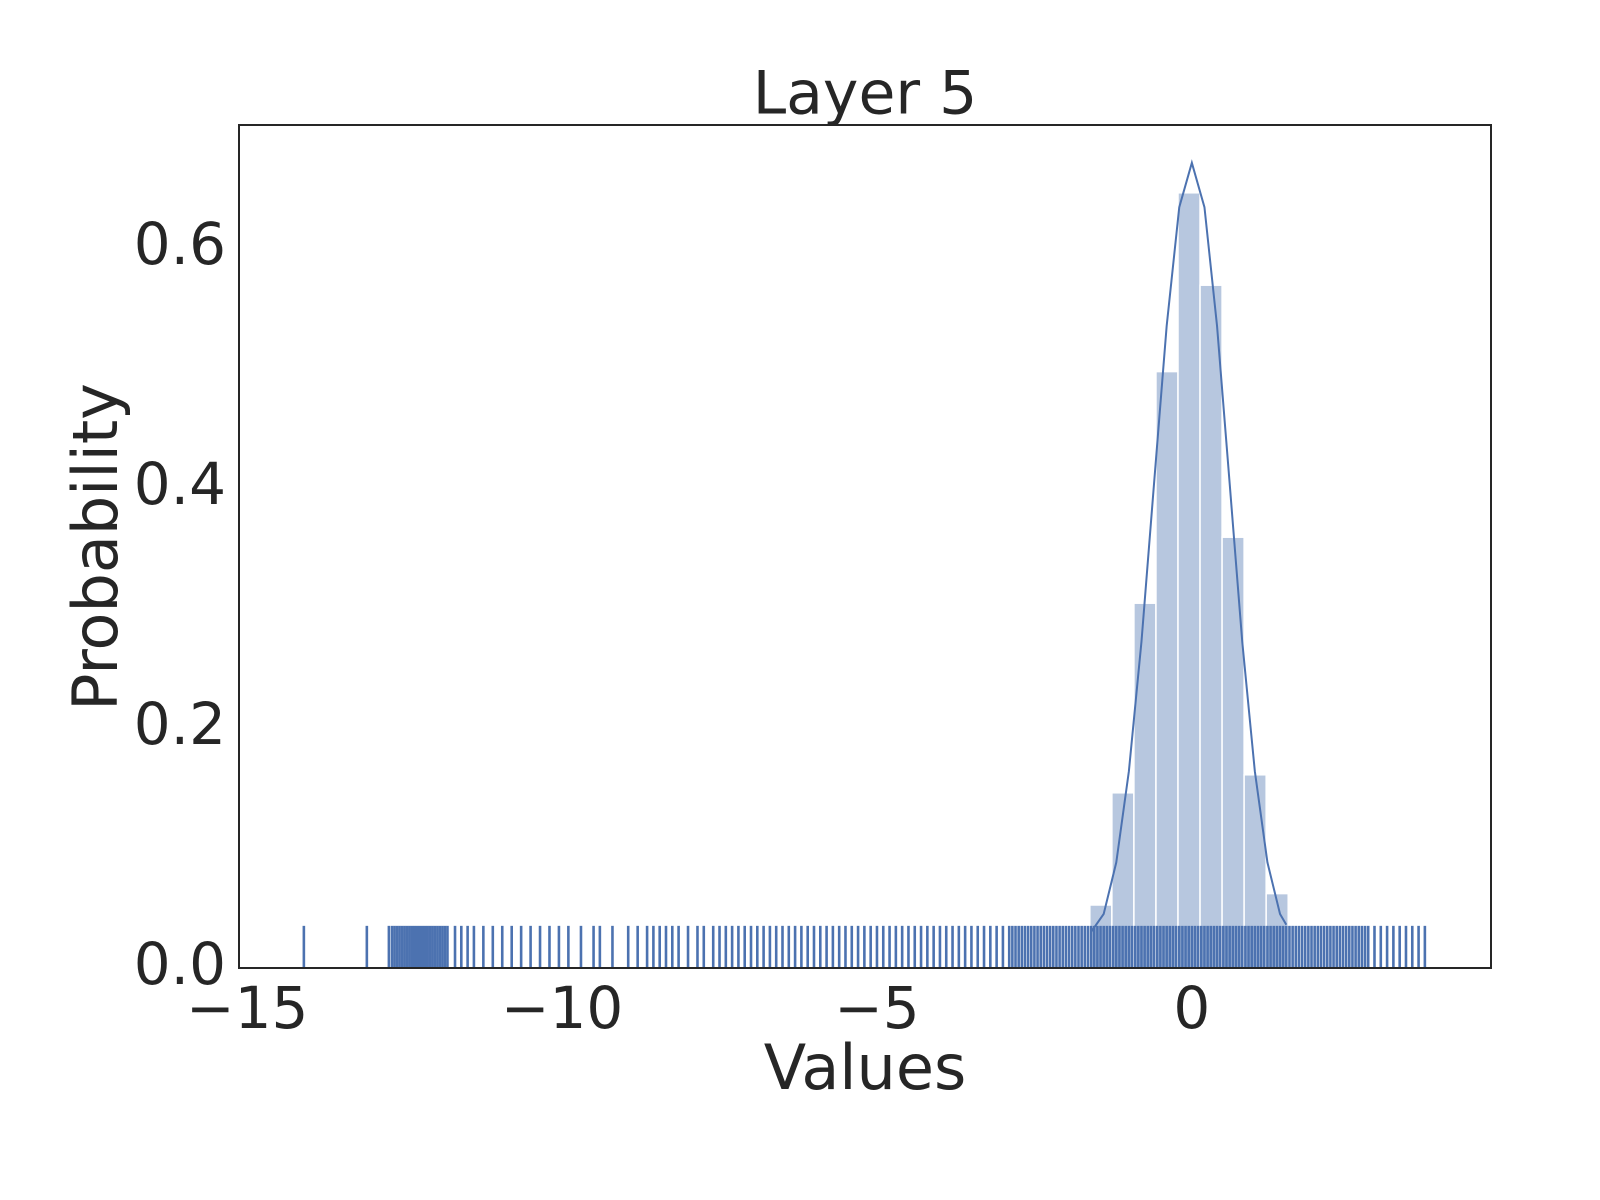  What do you see at coordinates (247, 1008) in the screenshot?
I see `x-tick-label: −15` at bounding box center [247, 1008].